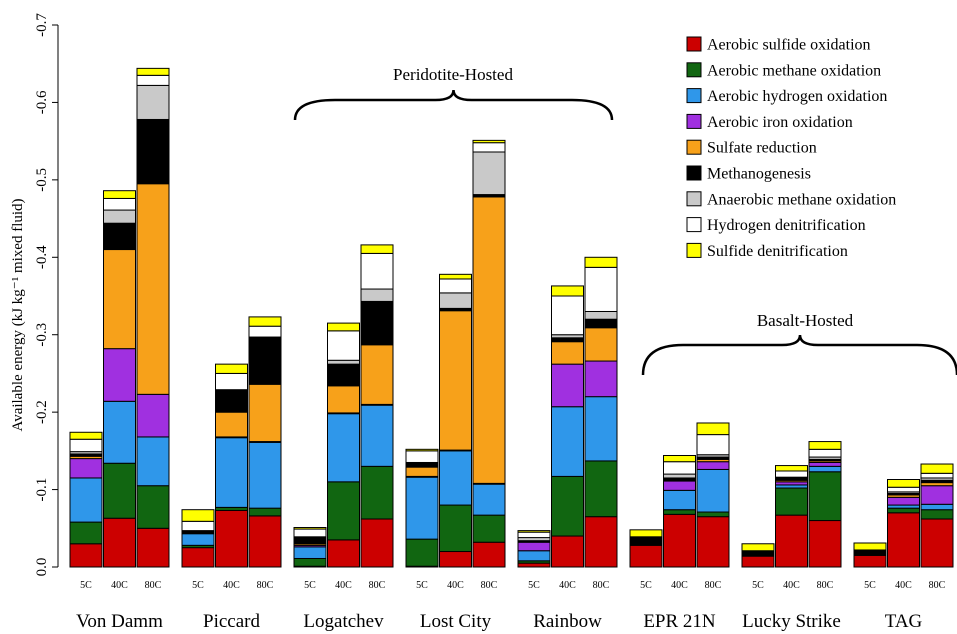 The height and width of the screenshot is (634, 957). What do you see at coordinates (42, 490) in the screenshot?
I see `y-tick-label: -0.1` at bounding box center [42, 490].